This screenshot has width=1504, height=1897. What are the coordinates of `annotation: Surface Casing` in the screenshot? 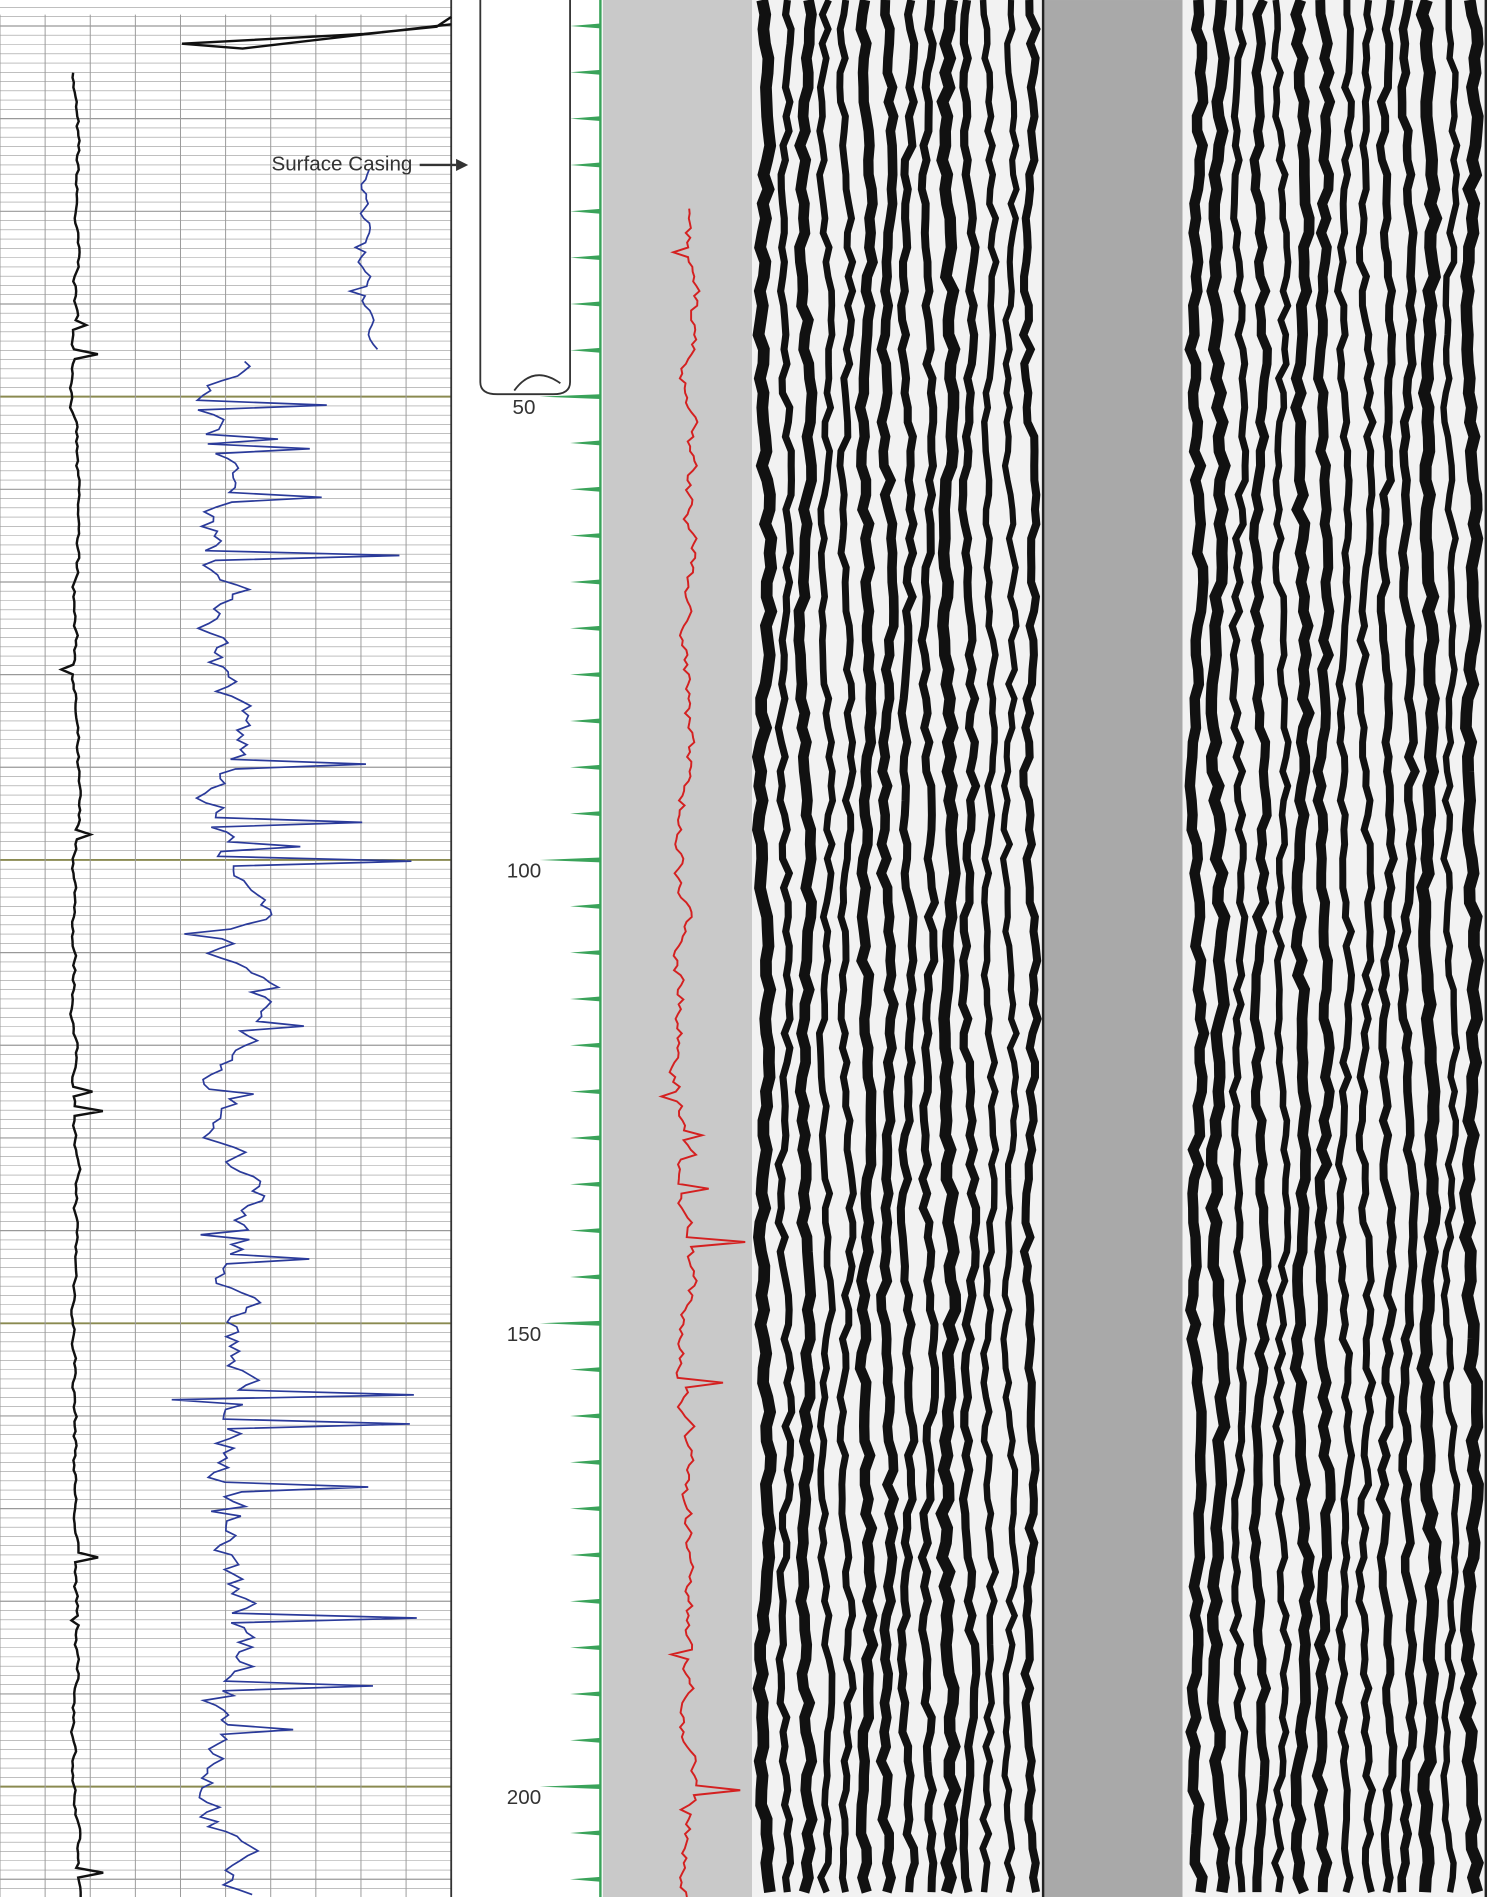 It's located at (341, 163).